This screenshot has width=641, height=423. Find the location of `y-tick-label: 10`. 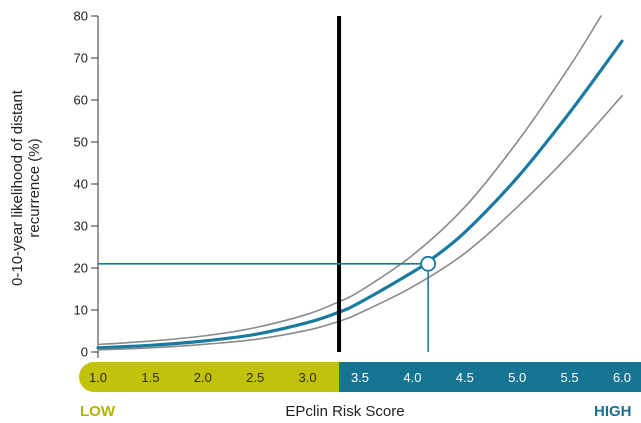

y-tick-label: 10 is located at coordinates (81, 310).